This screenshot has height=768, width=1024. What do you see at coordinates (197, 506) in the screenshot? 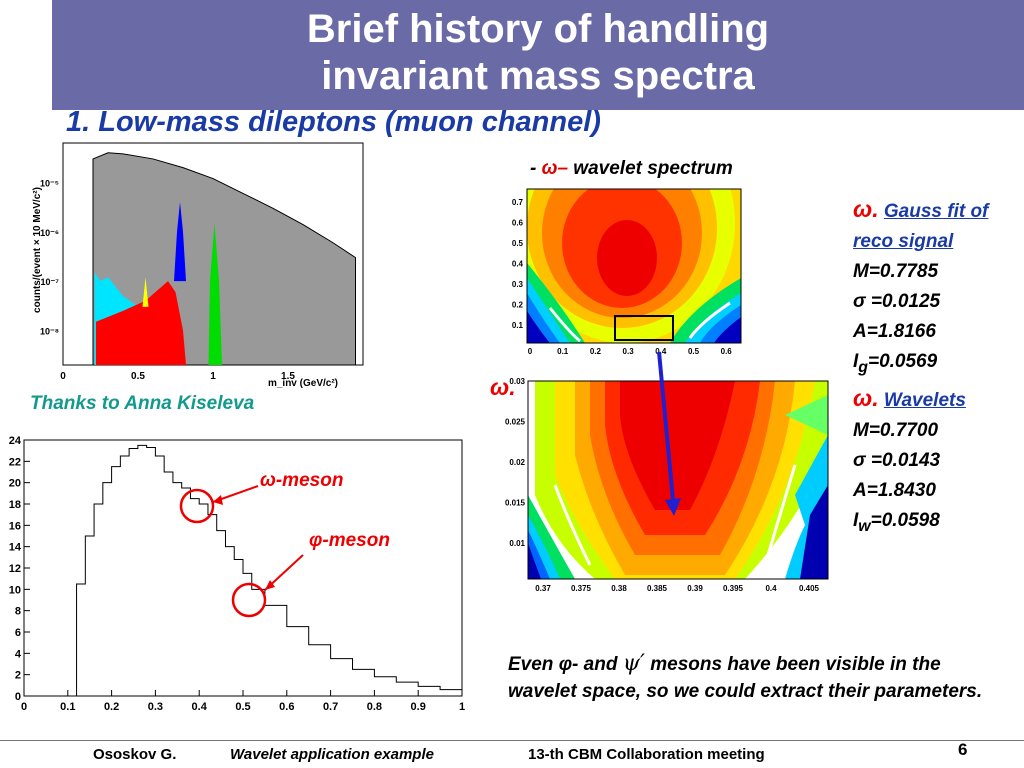
I see `omega-highlight-circle` at bounding box center [197, 506].